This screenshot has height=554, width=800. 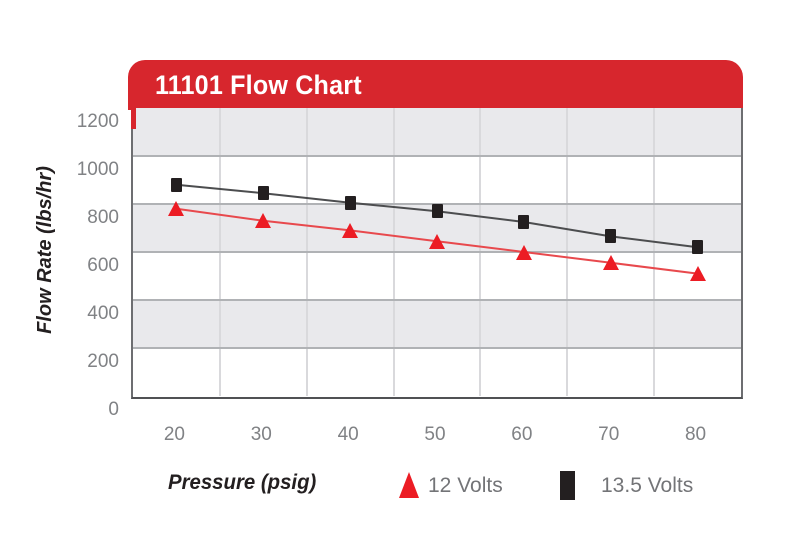 I want to click on chart-title: 11101 Flow Chart, so click(x=258, y=85).